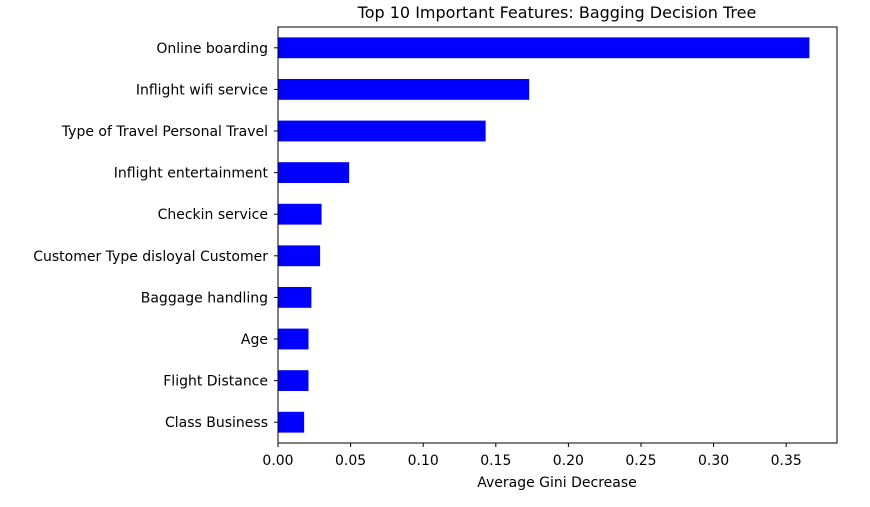 Image resolution: width=870 pixels, height=507 pixels. What do you see at coordinates (216, 423) in the screenshot?
I see `y-tick-label: Class Business` at bounding box center [216, 423].